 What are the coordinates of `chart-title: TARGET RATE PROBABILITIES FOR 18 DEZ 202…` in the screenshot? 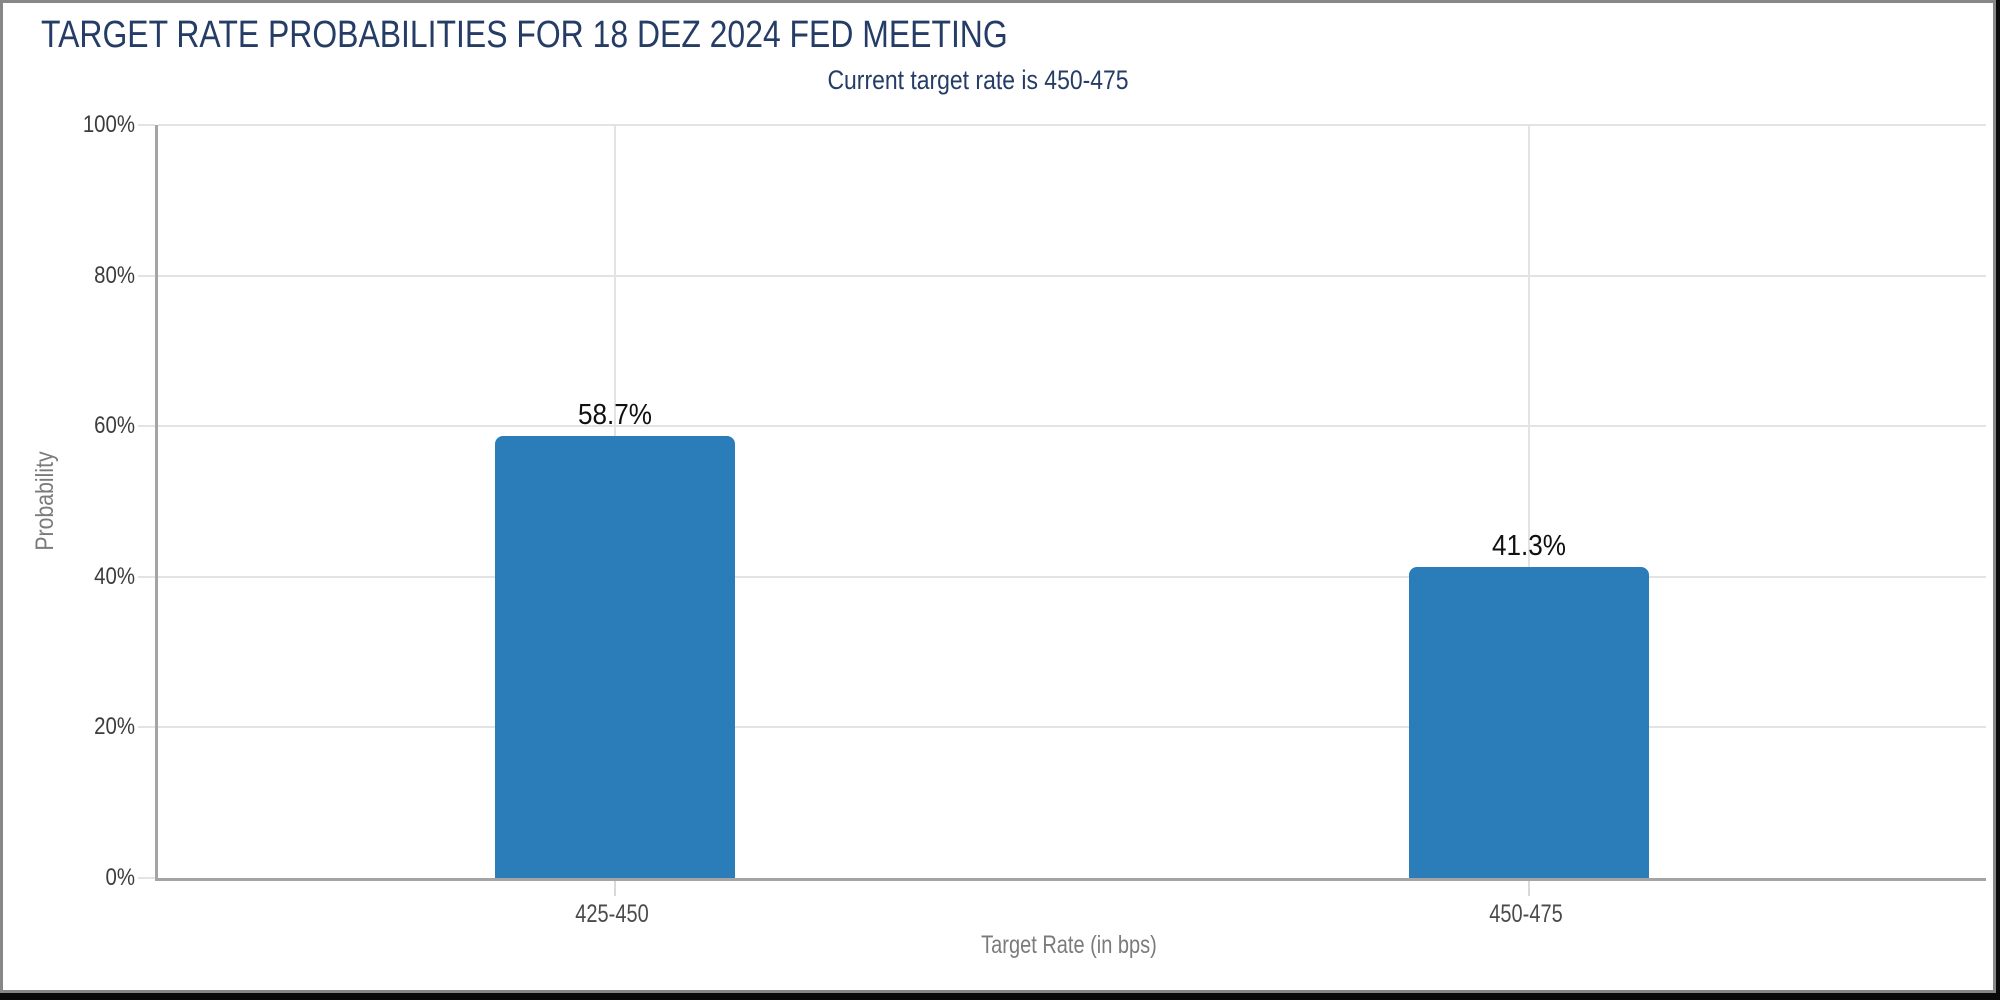 It's located at (524, 35).